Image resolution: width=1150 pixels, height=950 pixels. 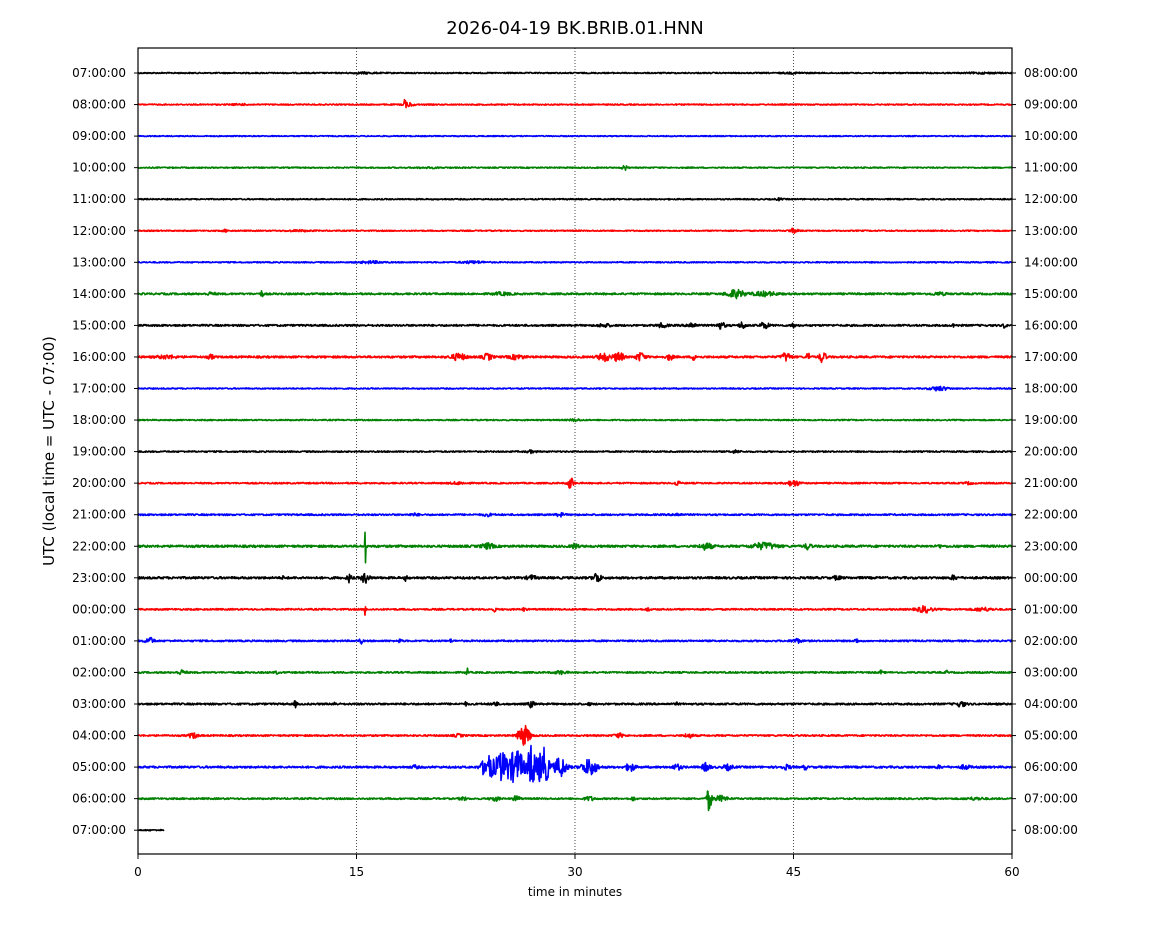 I want to click on left-tick-label: 19:00:00, so click(x=99, y=452).